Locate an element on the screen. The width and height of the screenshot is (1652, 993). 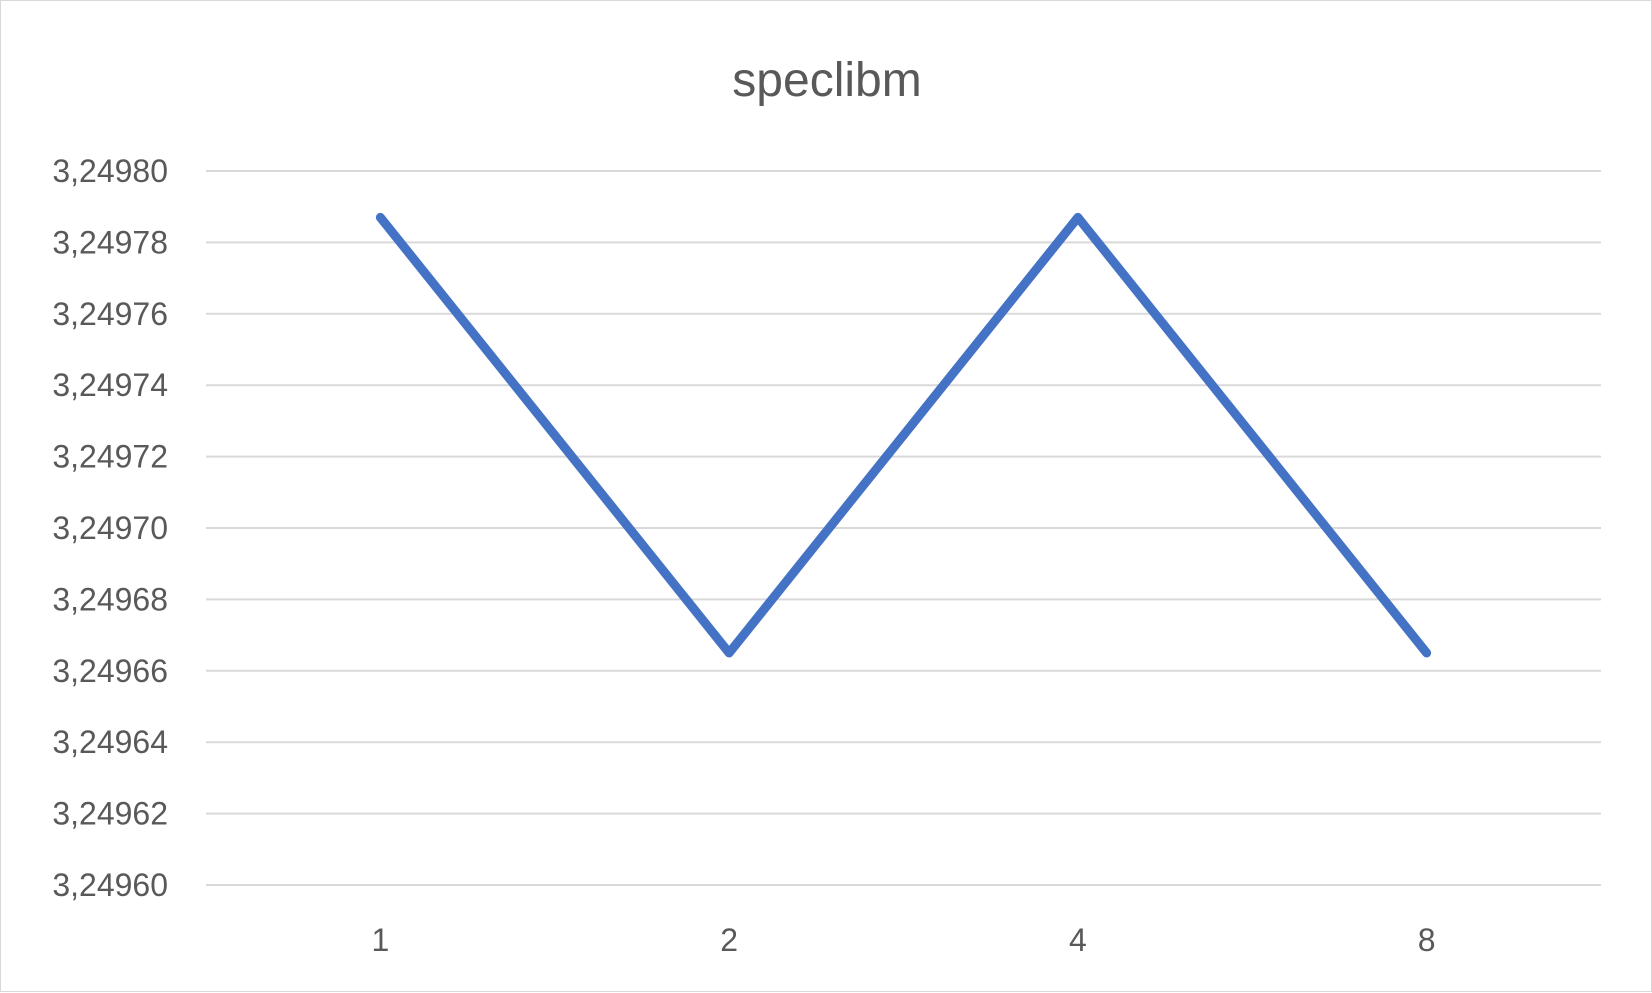
x-tick-label: 8 is located at coordinates (1427, 940).